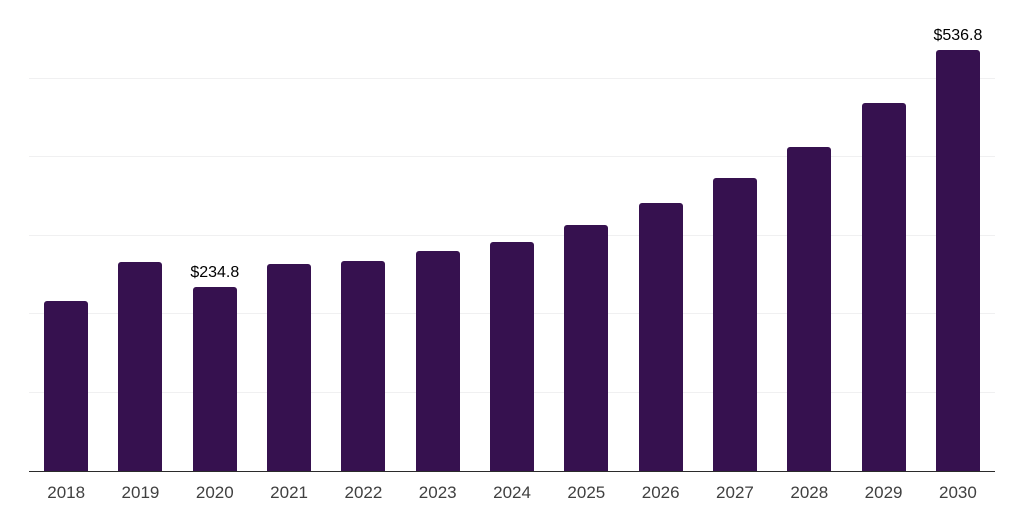 This screenshot has width=1024, height=512. I want to click on bar-slot-2018, so click(66, 235).